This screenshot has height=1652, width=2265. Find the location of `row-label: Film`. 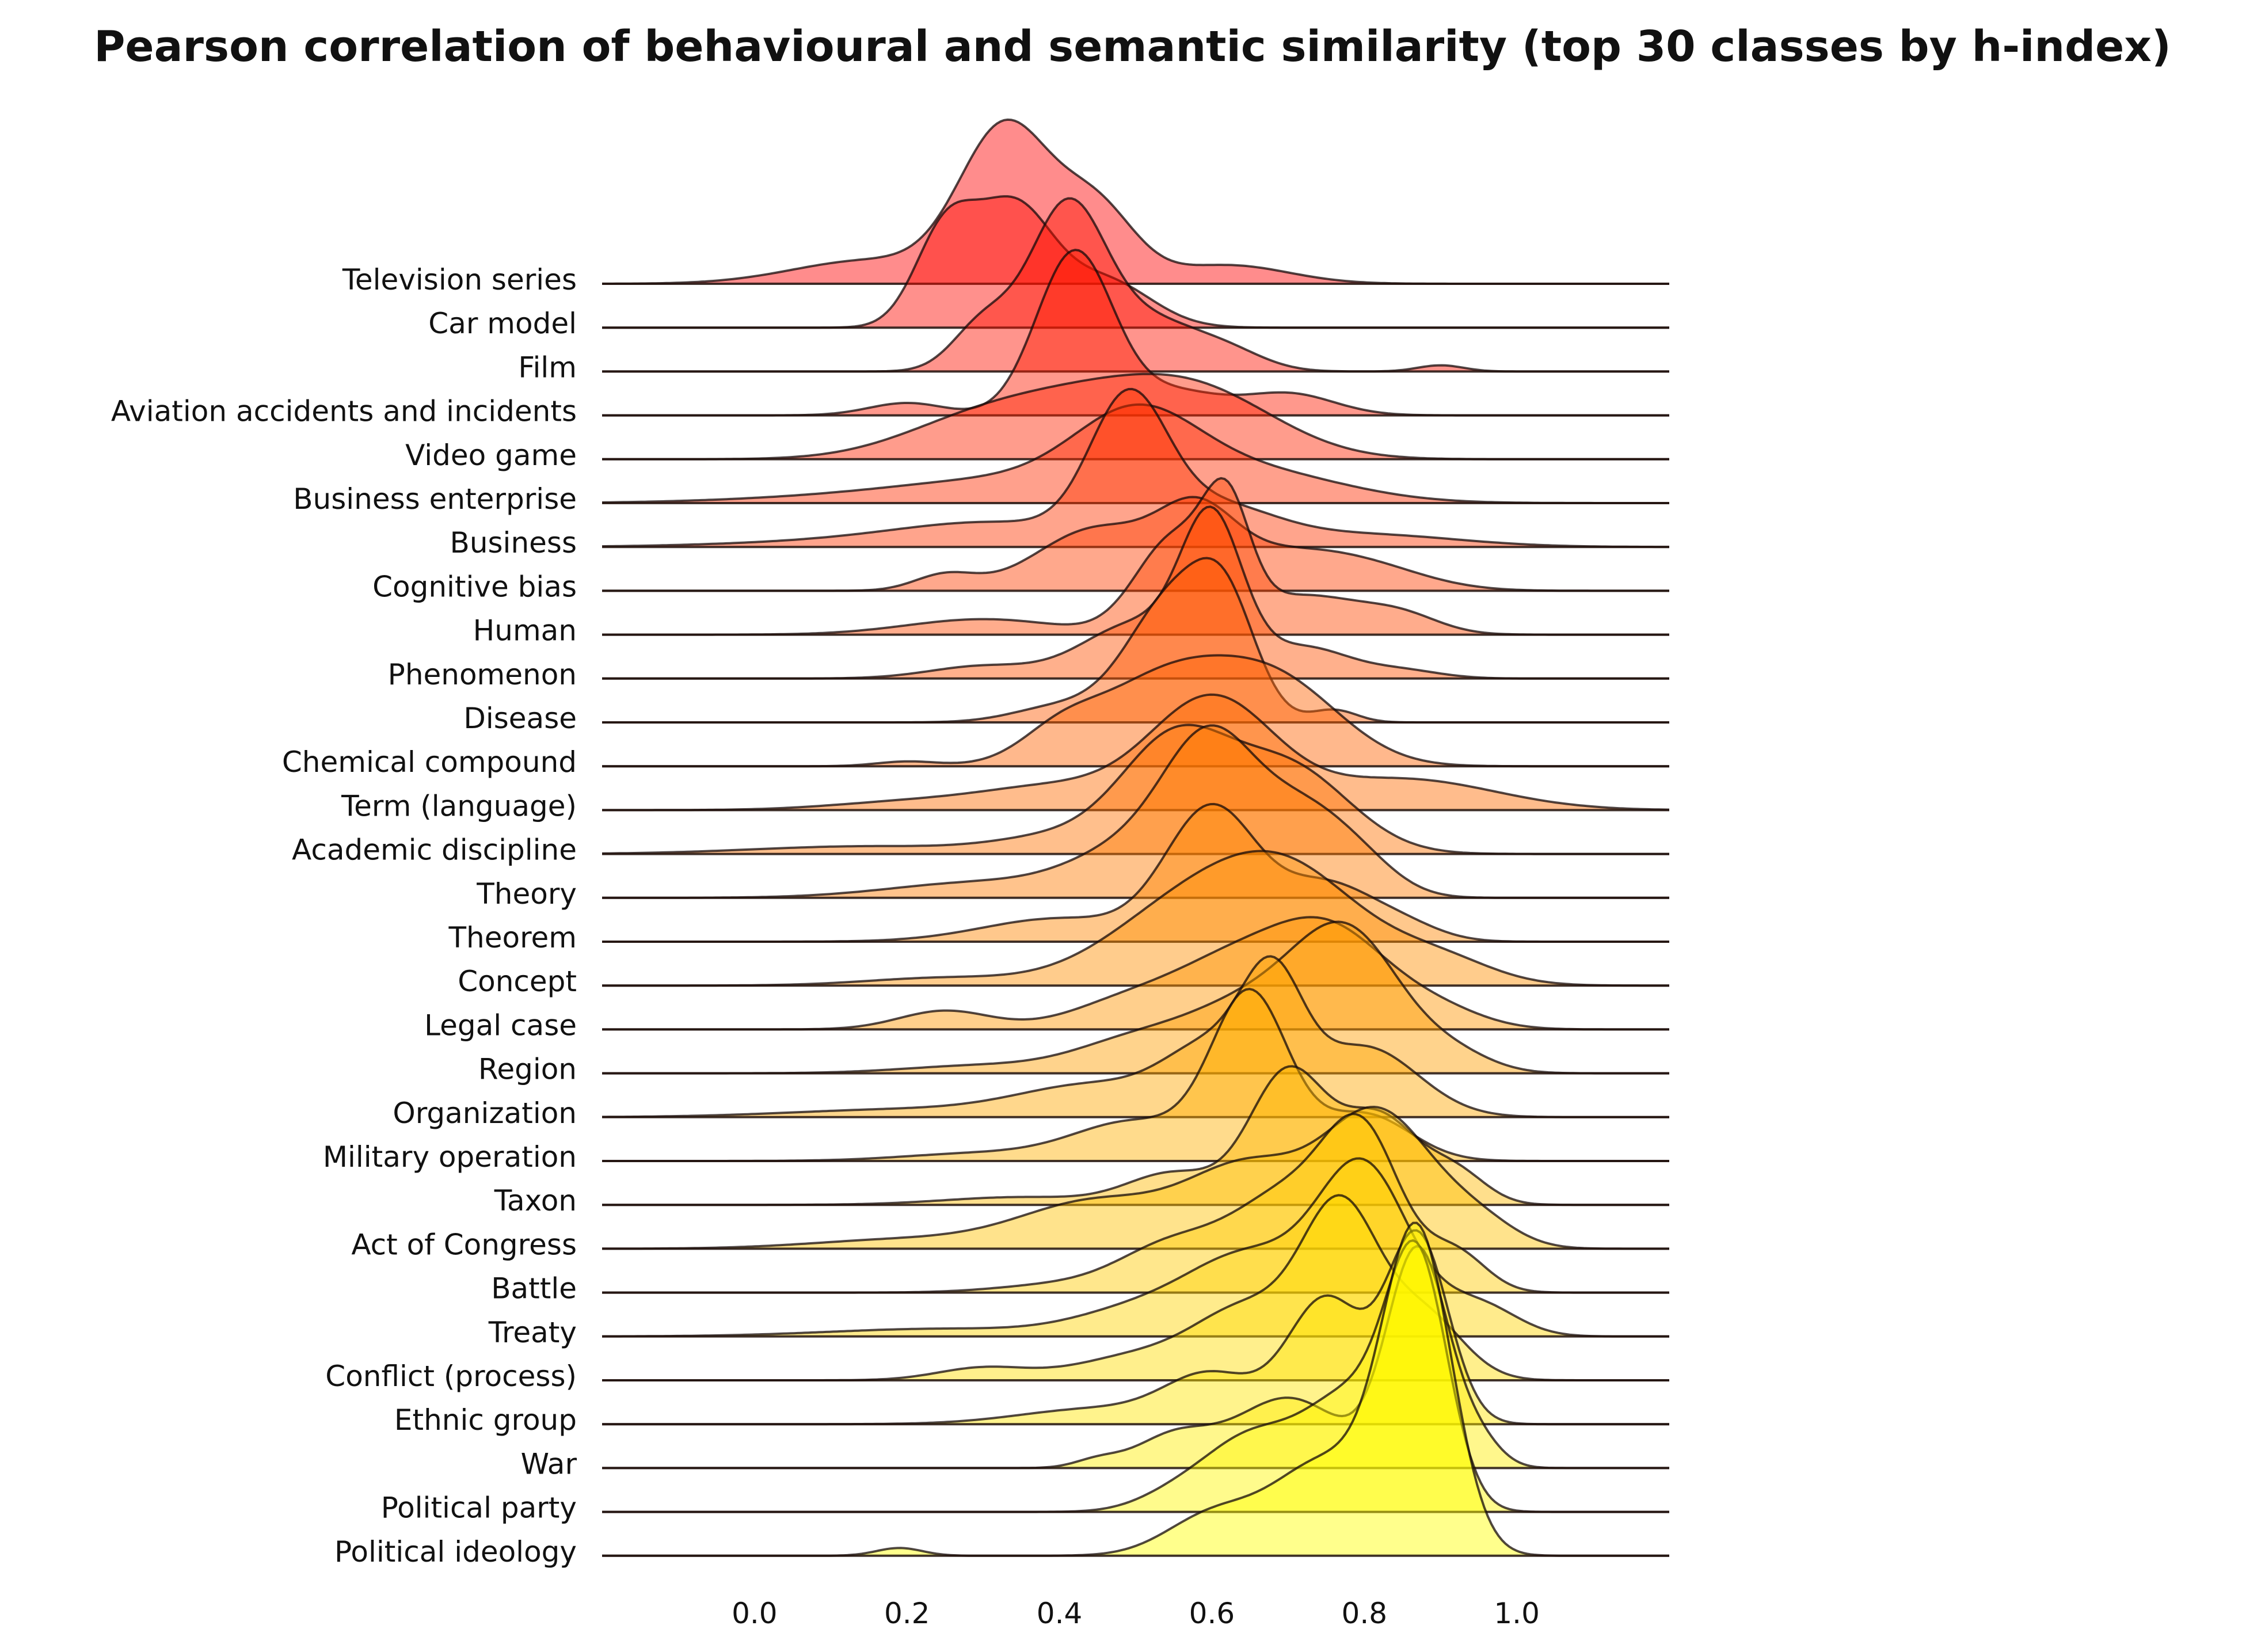

row-label: Film is located at coordinates (547, 367).